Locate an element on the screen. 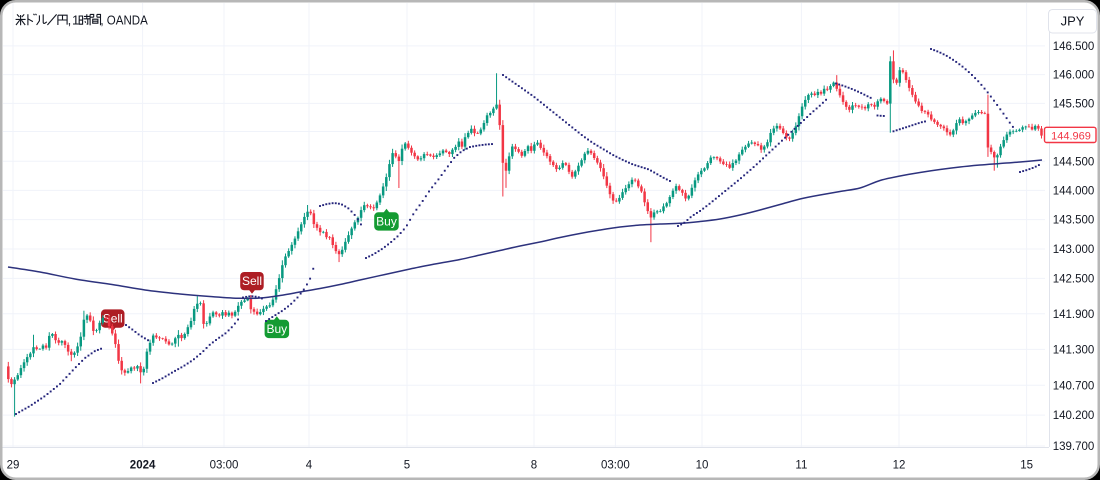 This screenshot has height=480, width=1100. svg-text: 146.500 is located at coordinates (1074, 47).